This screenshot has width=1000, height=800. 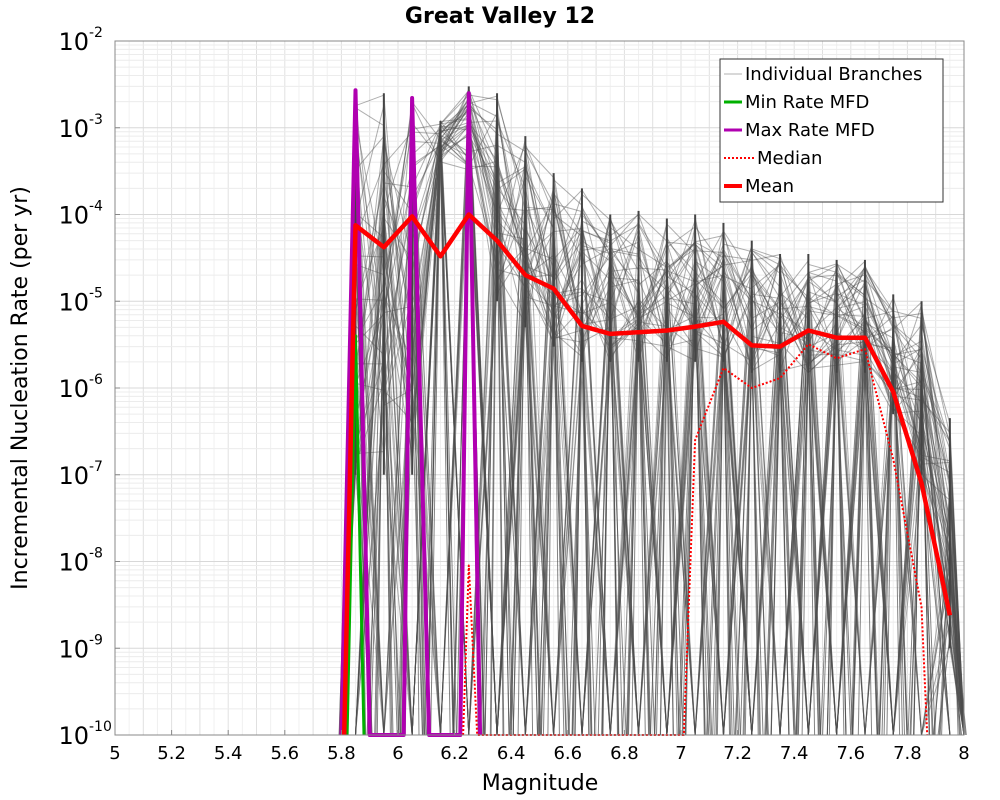 What do you see at coordinates (20, 388) in the screenshot?
I see `y-axis-label: Incremental Nucleation Rate (per yr)` at bounding box center [20, 388].